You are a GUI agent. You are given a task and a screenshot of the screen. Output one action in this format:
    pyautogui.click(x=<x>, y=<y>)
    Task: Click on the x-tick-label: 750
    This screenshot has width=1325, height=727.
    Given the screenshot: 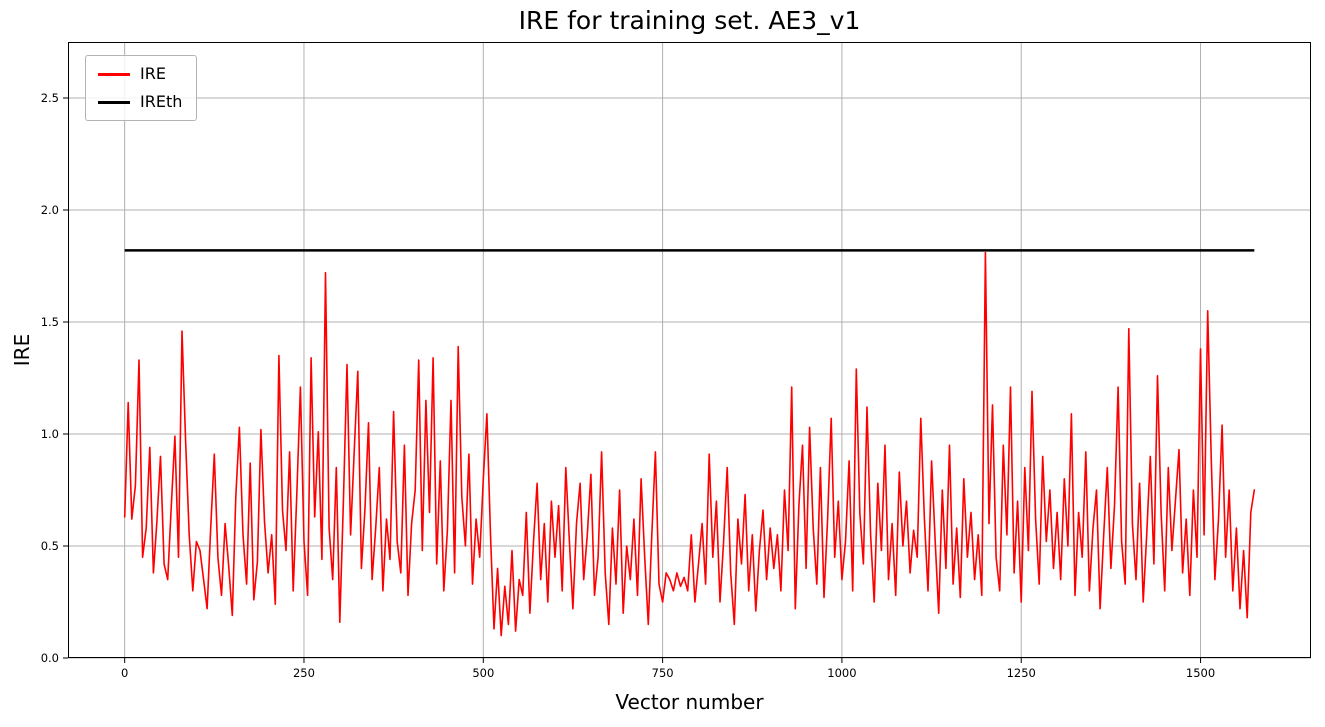 What is the action you would take?
    pyautogui.click(x=663, y=673)
    